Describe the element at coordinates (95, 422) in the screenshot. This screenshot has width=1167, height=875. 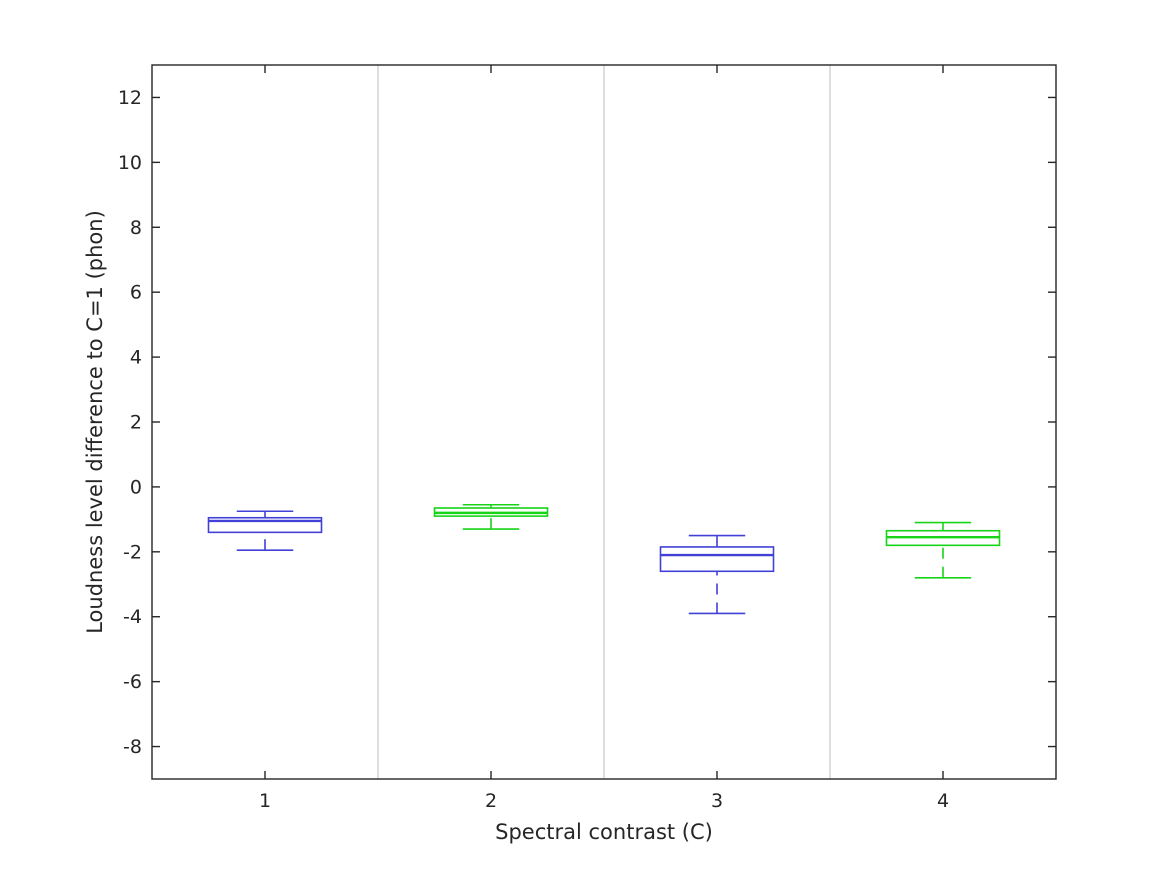
I see `y-axis-label: Loudness level difference to C=1 (phon)` at that location.